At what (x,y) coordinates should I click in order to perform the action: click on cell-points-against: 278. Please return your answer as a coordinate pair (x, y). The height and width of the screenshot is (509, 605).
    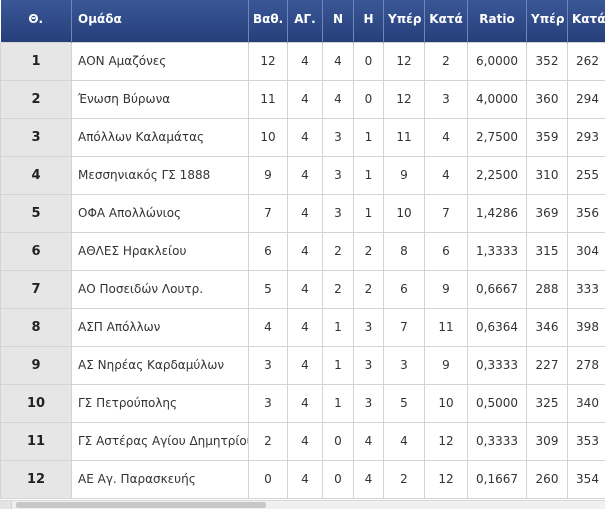
    Looking at the image, I should click on (586, 365).